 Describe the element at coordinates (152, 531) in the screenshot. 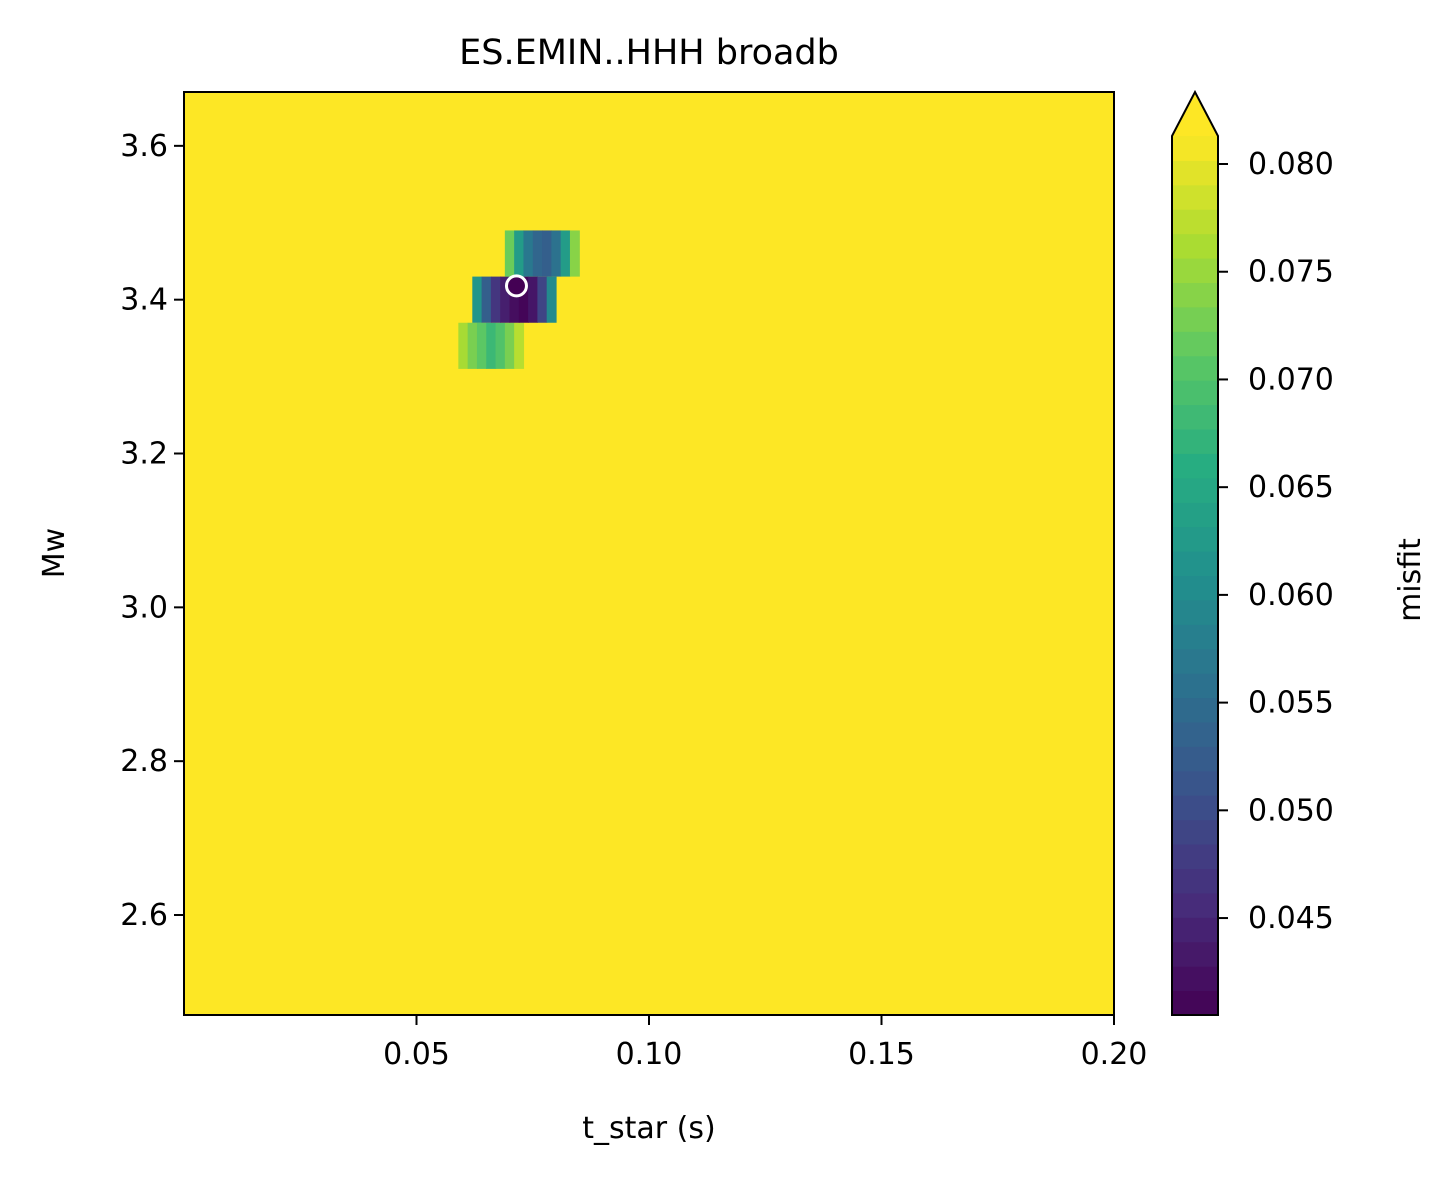

I see `y-axis: 2.6 2.8 3.0 3.2 3.4 3.6` at that location.